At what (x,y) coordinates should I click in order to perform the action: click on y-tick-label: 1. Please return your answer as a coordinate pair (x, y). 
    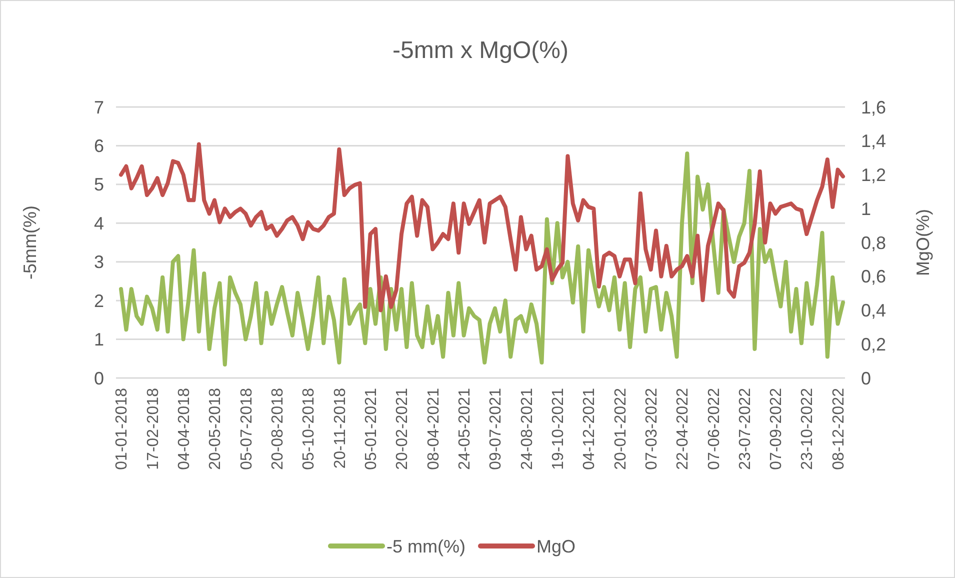
    Looking at the image, I should click on (99, 340).